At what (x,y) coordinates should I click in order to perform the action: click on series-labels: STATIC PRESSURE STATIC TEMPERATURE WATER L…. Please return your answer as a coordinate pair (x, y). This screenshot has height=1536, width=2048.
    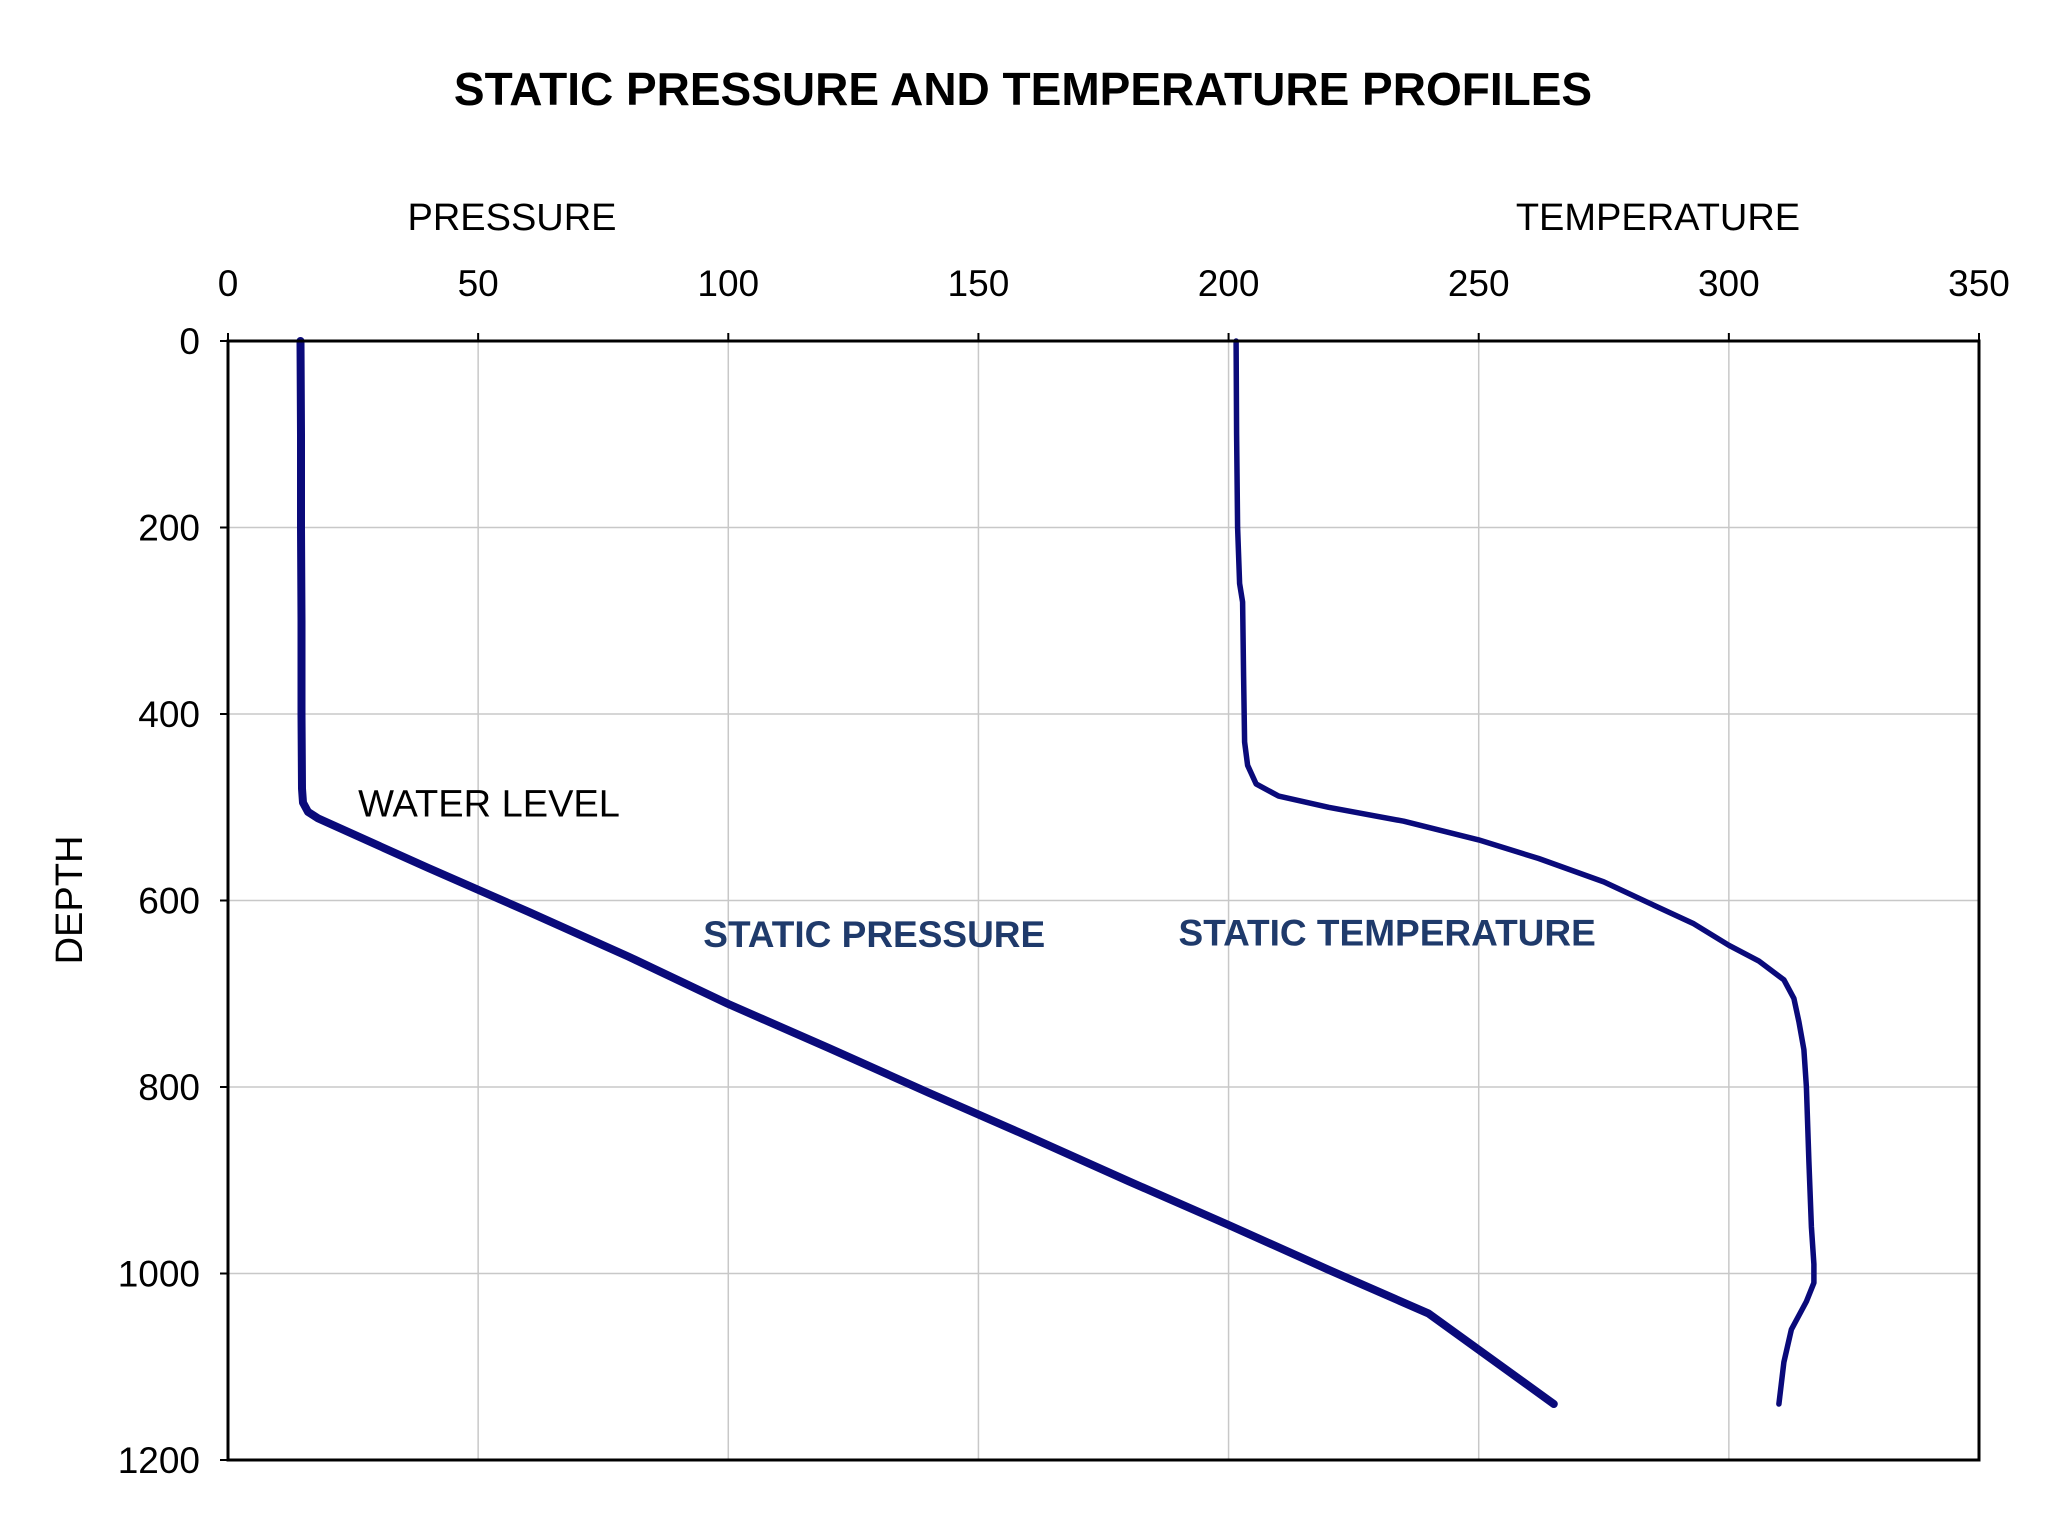
    Looking at the image, I should click on (977, 870).